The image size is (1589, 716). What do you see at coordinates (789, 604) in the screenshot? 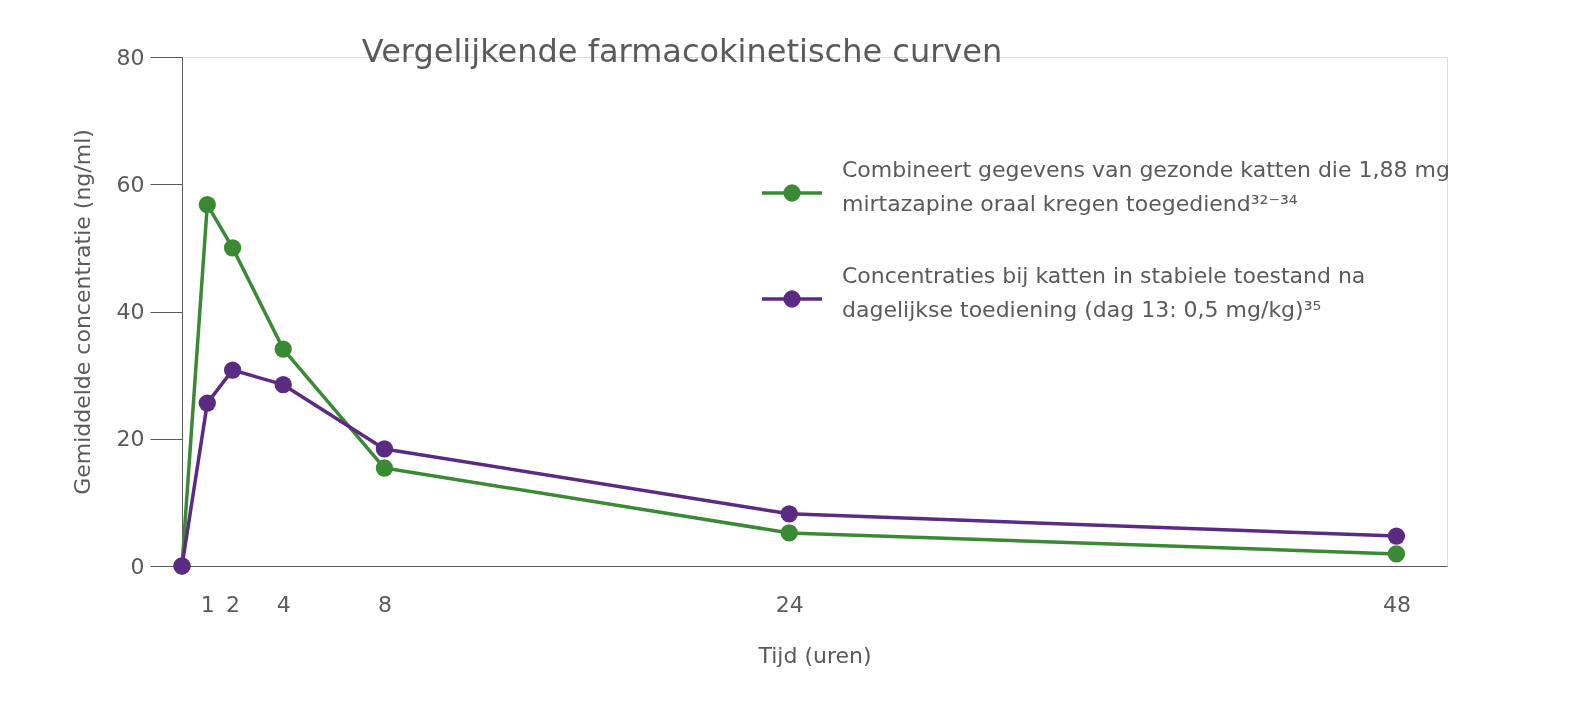
I see `x-tick-label: 24` at bounding box center [789, 604].